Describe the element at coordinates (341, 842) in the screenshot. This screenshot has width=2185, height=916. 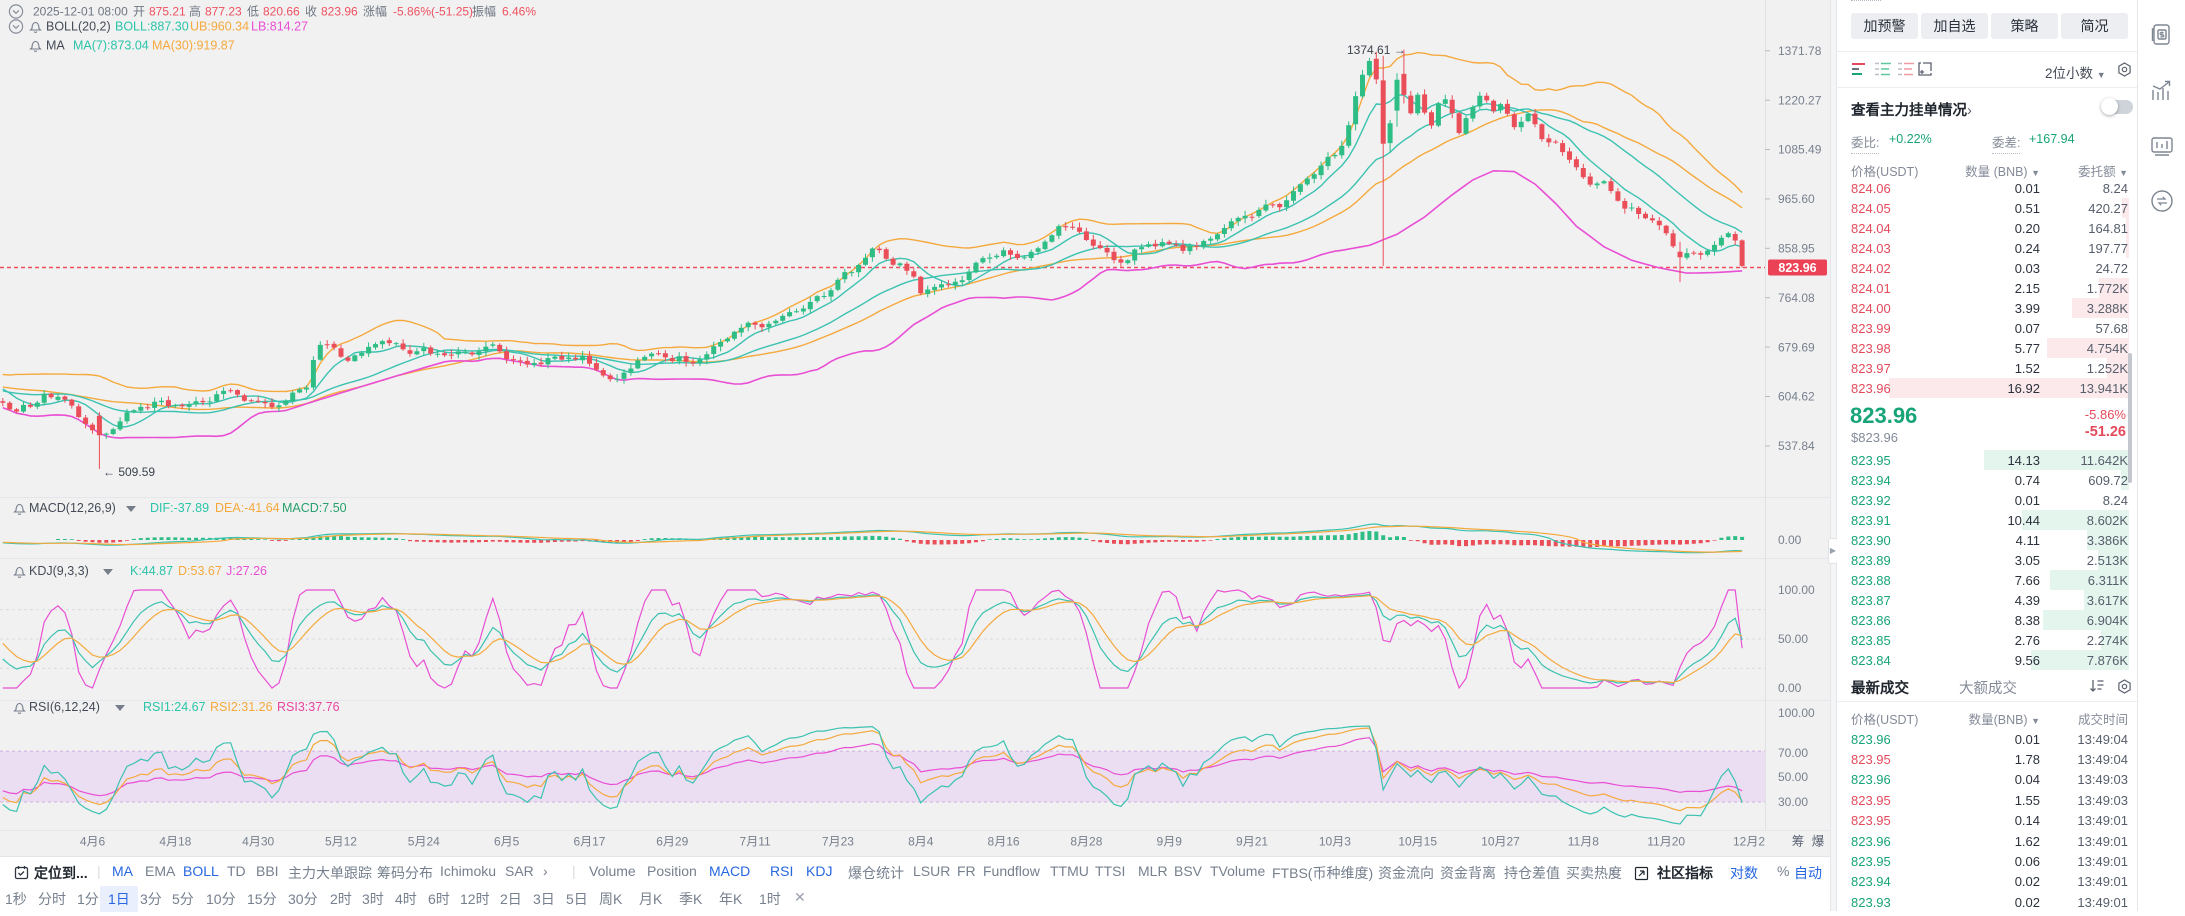
I see `svg-text: 5月12` at that location.